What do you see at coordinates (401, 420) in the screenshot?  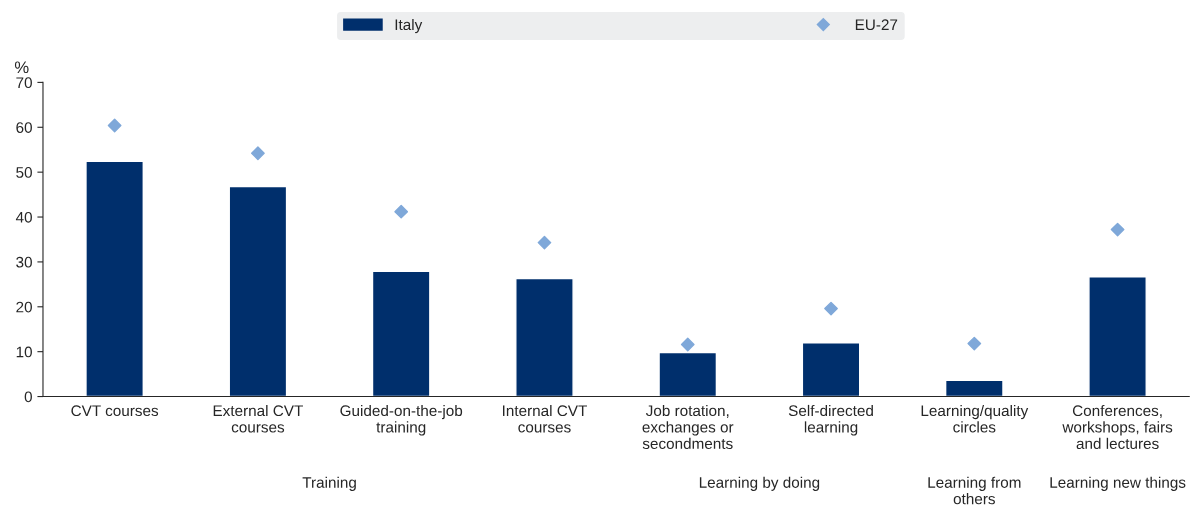 I see `x-tick-label: Guided-on-the-job training` at bounding box center [401, 420].